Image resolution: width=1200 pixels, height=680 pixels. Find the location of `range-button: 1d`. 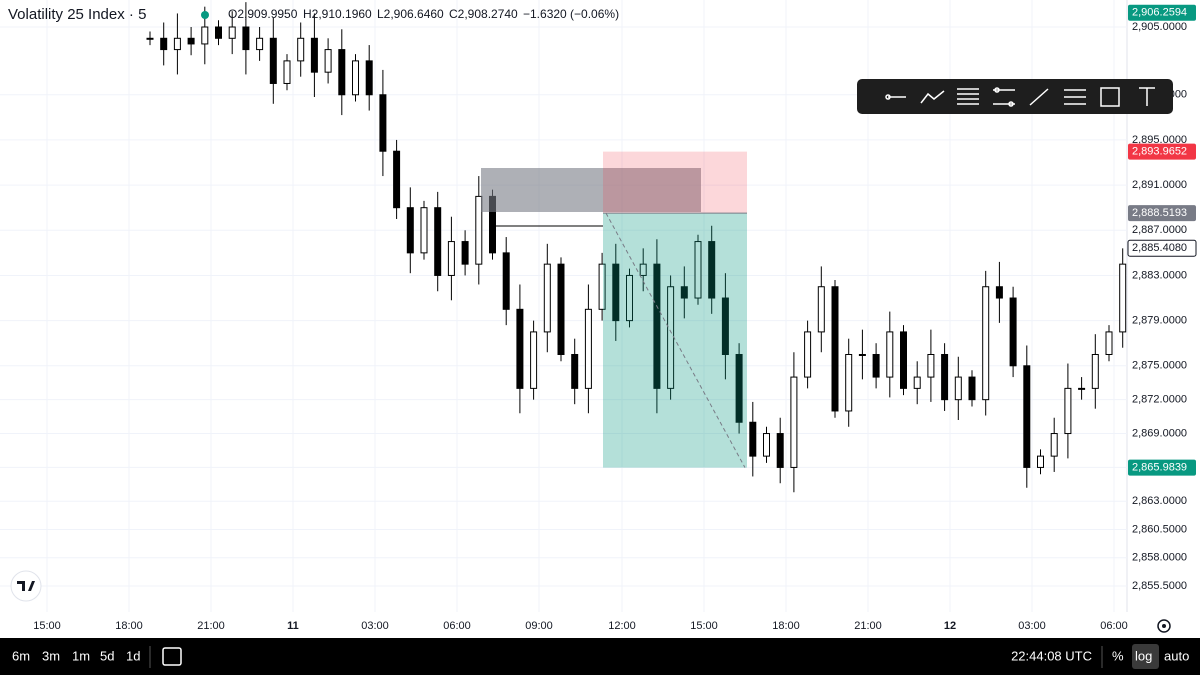

range-button: 1d is located at coordinates (133, 655).